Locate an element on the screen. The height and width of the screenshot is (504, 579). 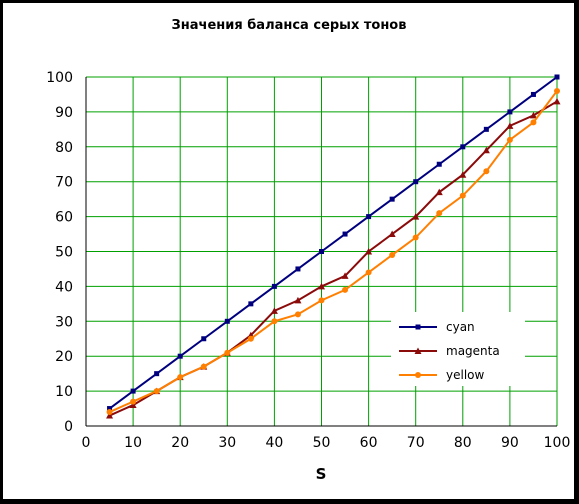
y-tick-label: 90 is located at coordinates (64, 113).